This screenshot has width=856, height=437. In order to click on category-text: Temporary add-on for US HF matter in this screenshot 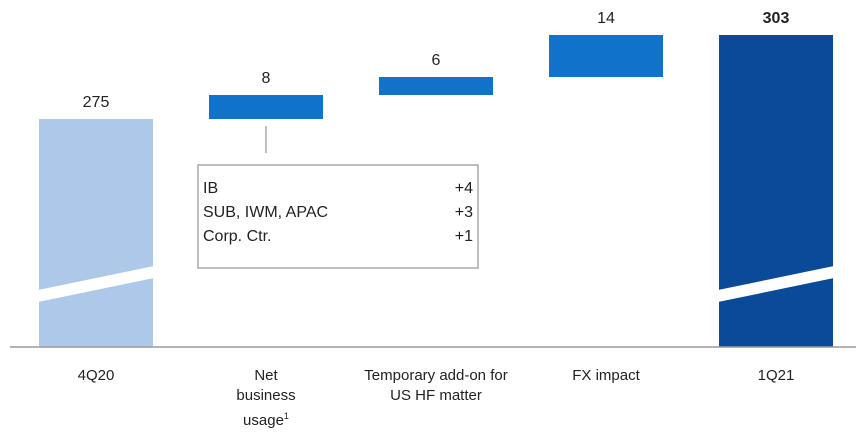, I will do `click(436, 385)`.